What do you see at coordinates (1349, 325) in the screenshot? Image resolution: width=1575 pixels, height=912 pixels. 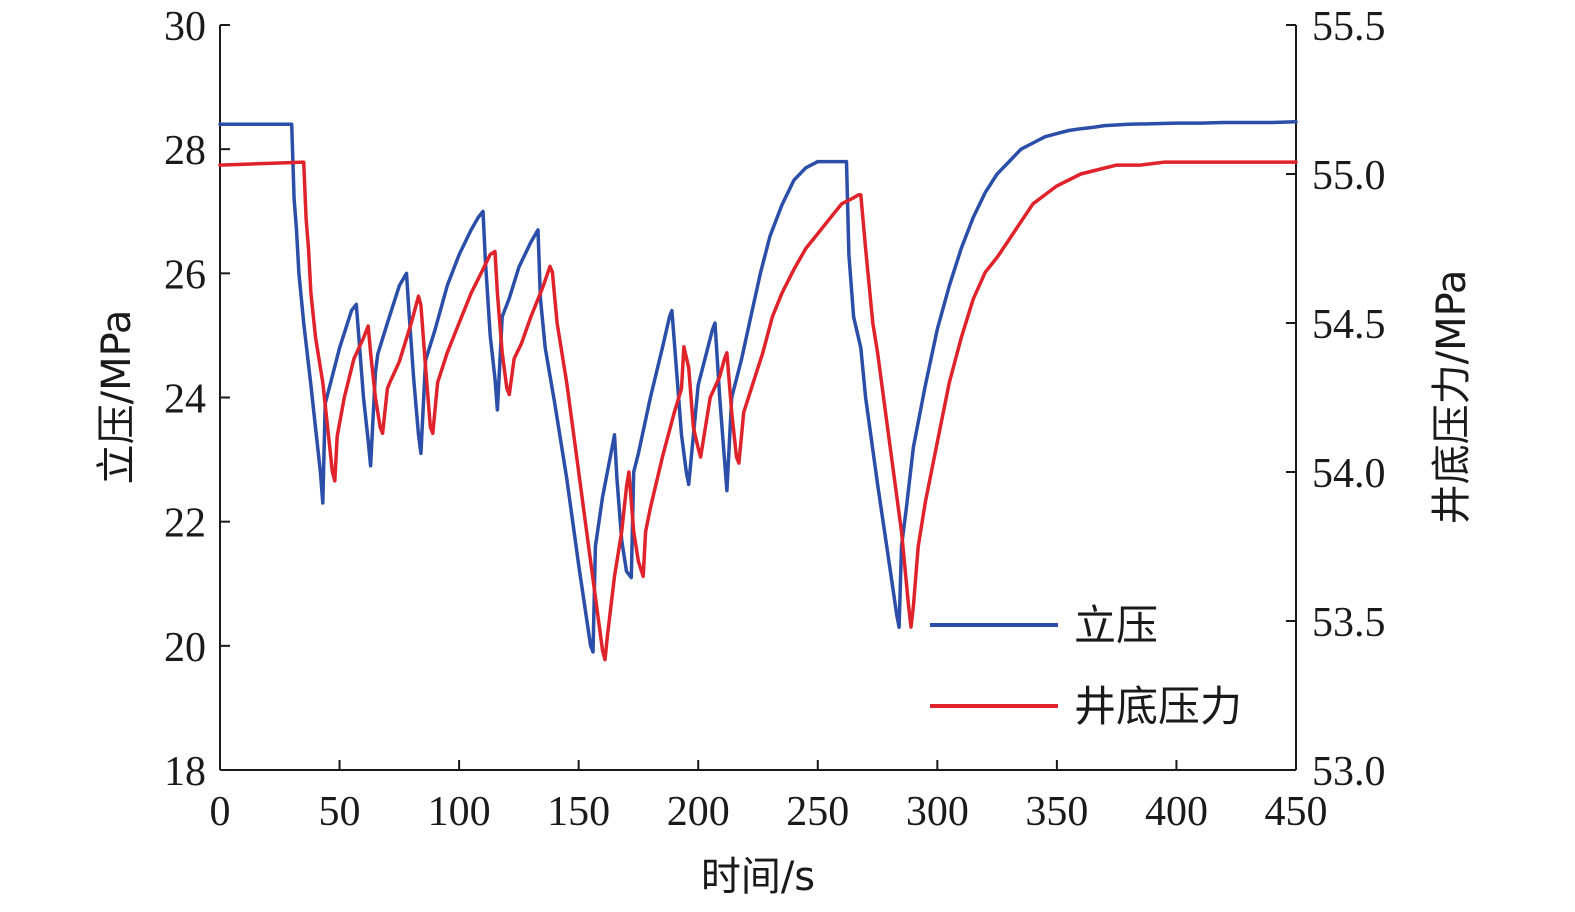 I see `right-y-tick-label: 54.5` at bounding box center [1349, 325].